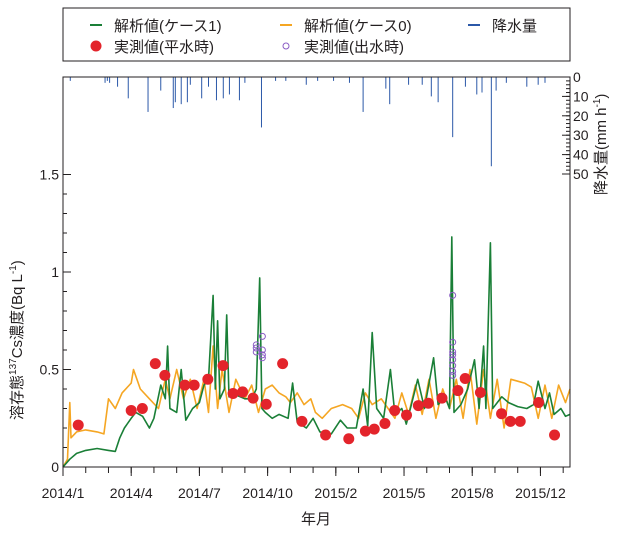  Describe the element at coordinates (581, 116) in the screenshot. I see `y2-tick-label: 20` at that location.